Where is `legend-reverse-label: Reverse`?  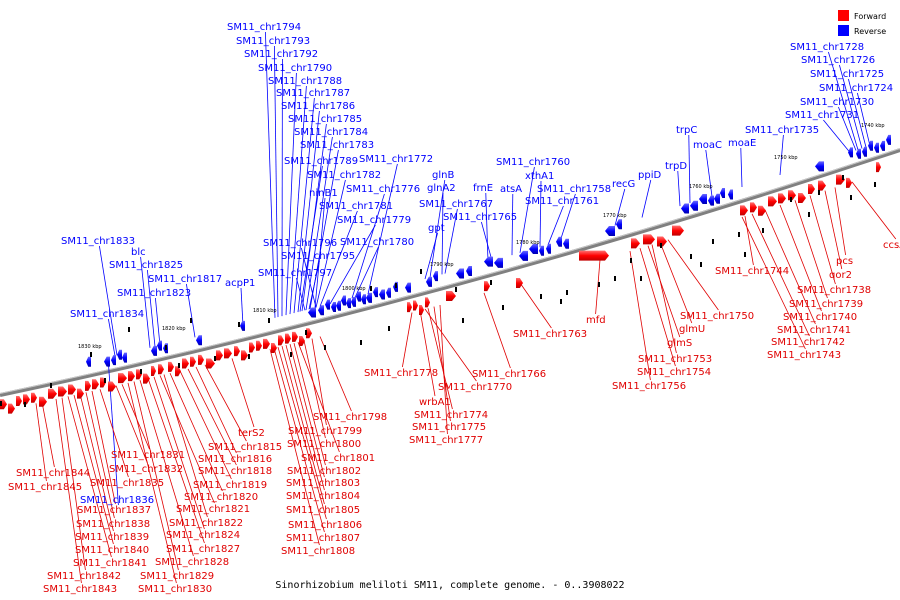 legend-reverse-label: Reverse is located at coordinates (870, 31).